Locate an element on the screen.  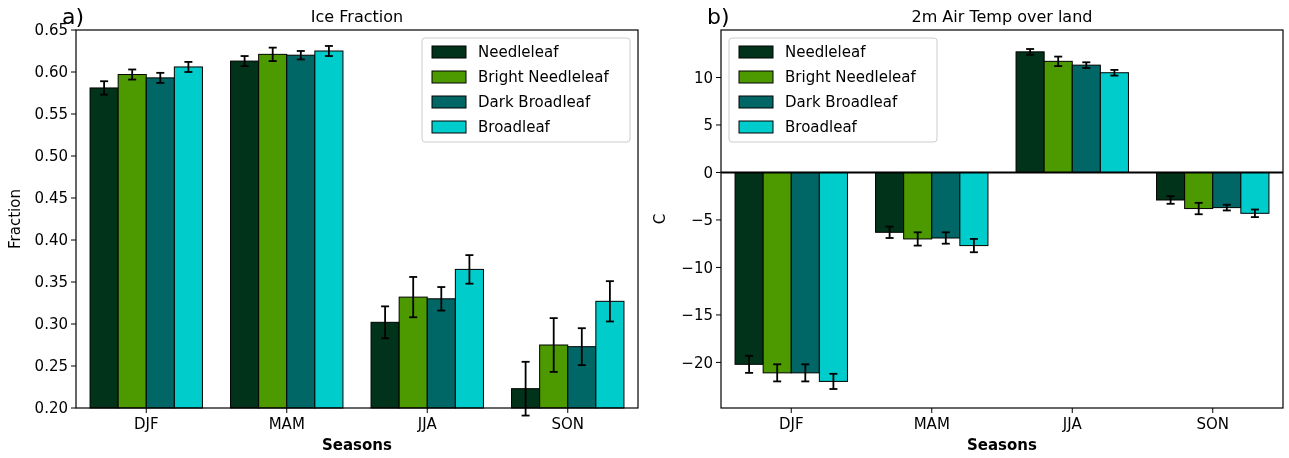
y-tick-label: −15 is located at coordinates (697, 315).